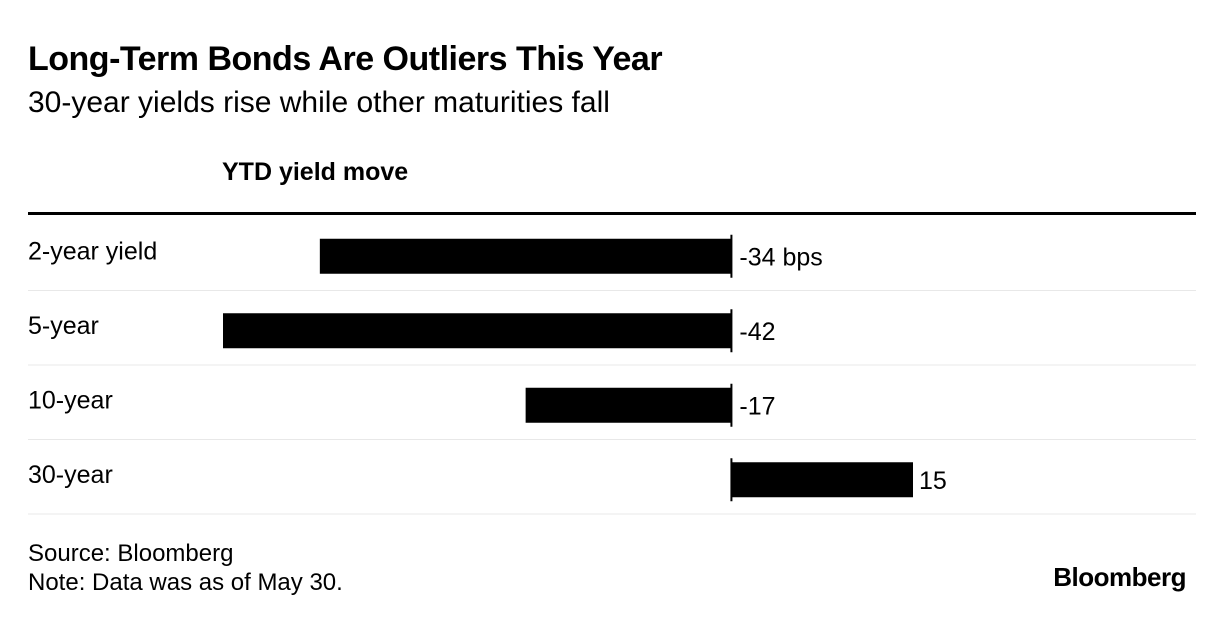  Describe the element at coordinates (315, 172) in the screenshot. I see `column-header: YTD yield move` at that location.